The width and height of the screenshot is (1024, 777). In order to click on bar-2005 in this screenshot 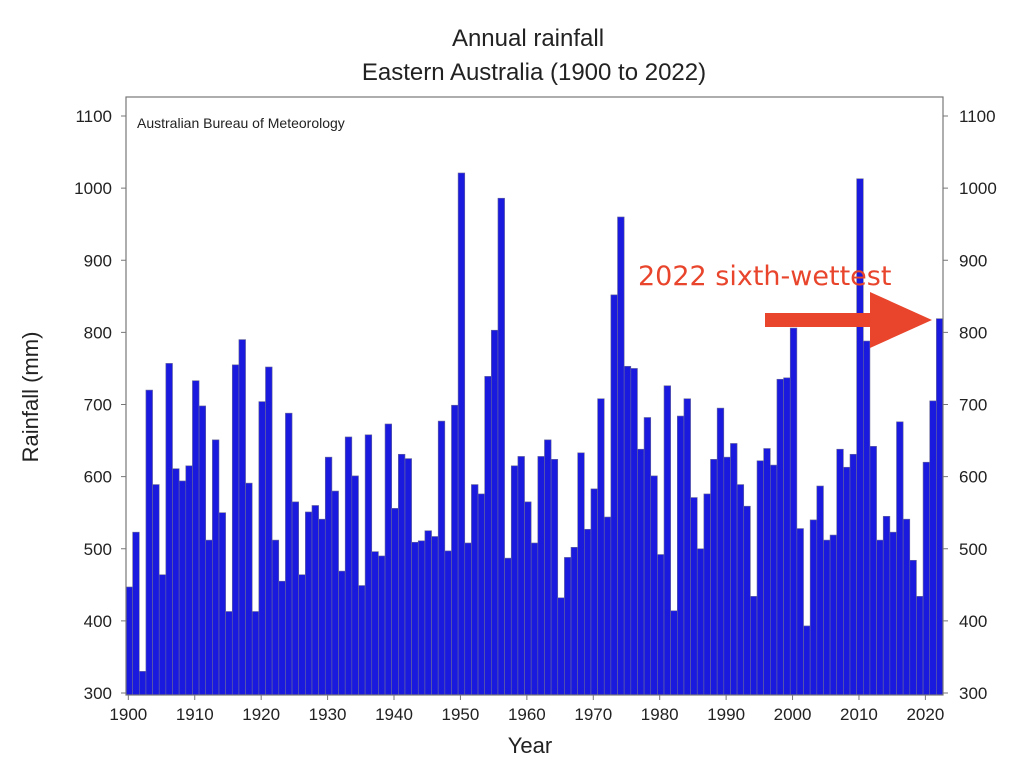, I will do `click(827, 617)`.